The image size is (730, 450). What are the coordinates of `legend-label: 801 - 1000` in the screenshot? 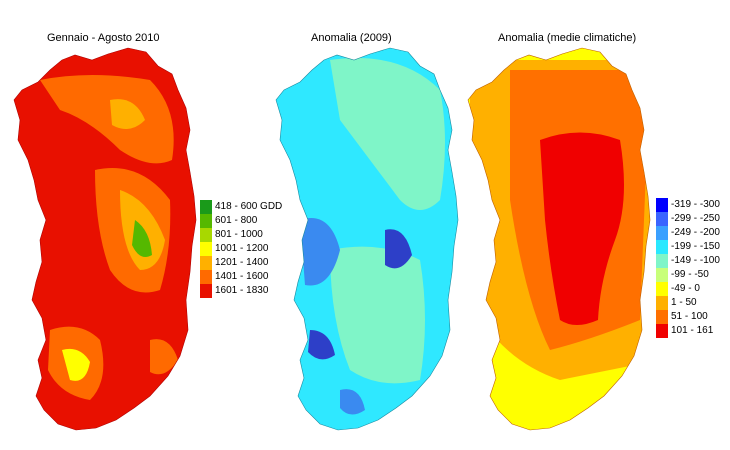 It's located at (239, 234).